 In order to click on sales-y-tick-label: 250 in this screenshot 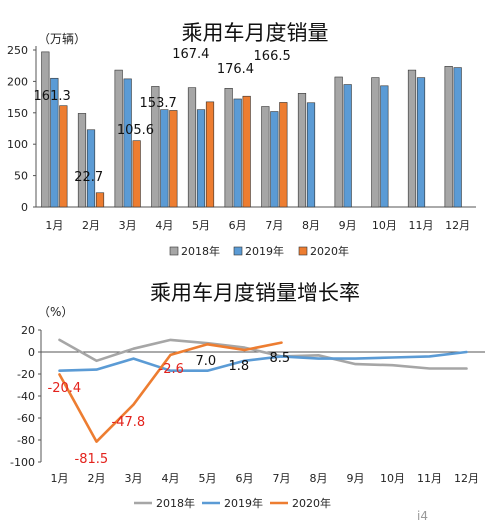, I will do `click(17, 50)`.